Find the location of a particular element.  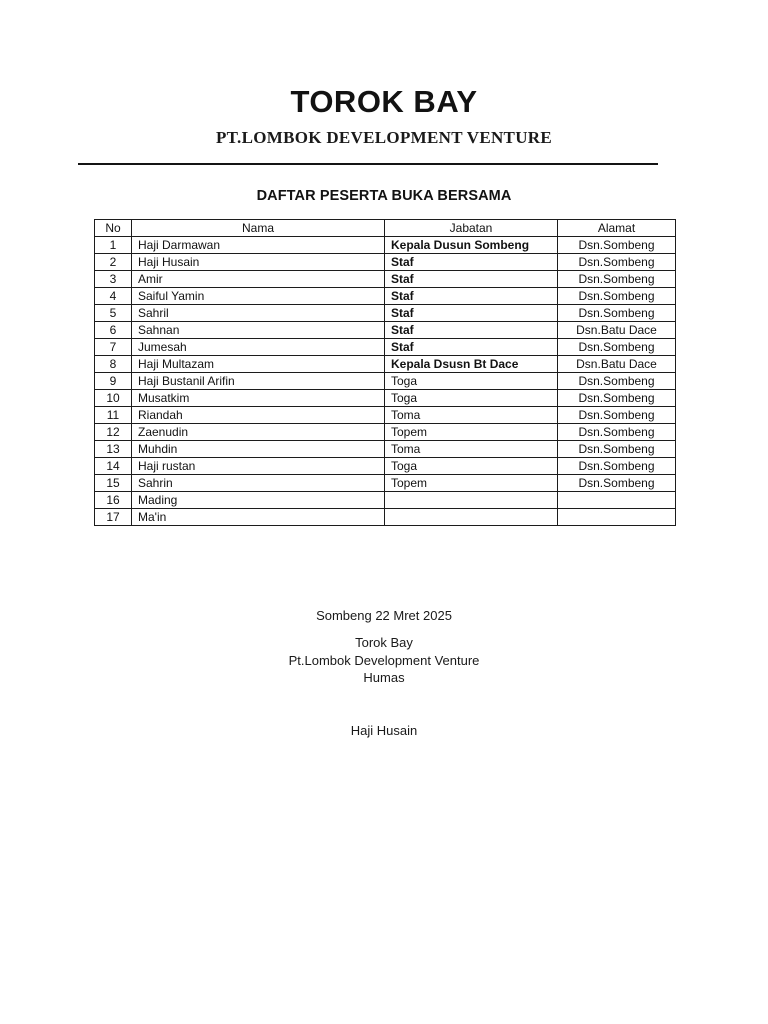

table-row: 6 Sahnan Staf Dsn.Batu Dace is located at coordinates (385, 330).